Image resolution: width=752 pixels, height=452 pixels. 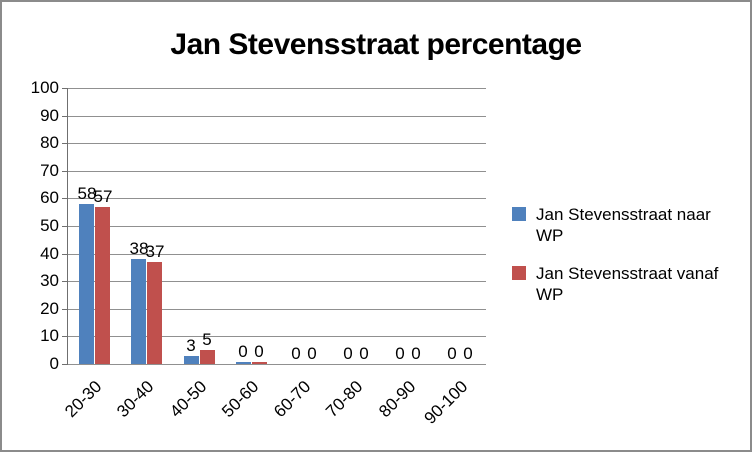 I want to click on bar-value-label: 5, so click(x=207, y=339).